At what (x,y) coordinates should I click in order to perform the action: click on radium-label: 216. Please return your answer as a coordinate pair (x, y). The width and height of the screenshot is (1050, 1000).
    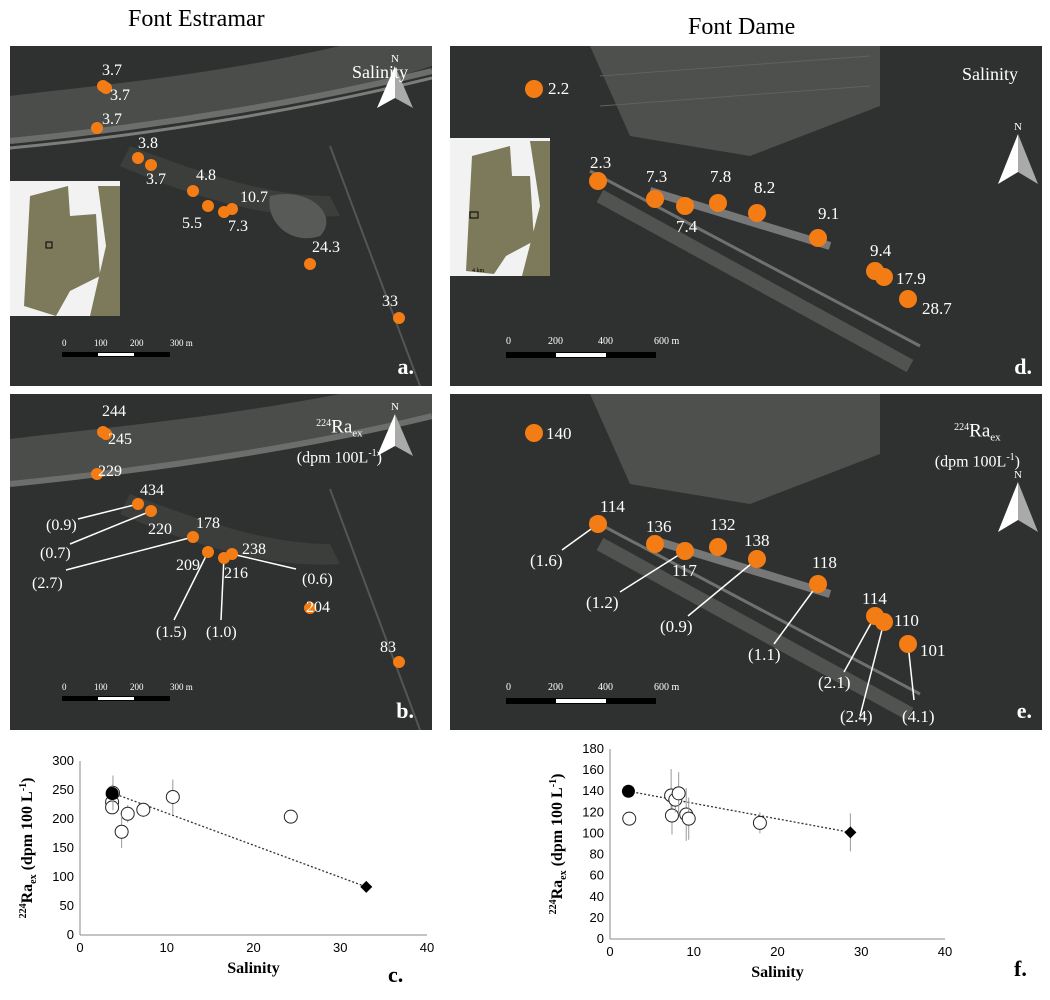
    Looking at the image, I should click on (236, 573).